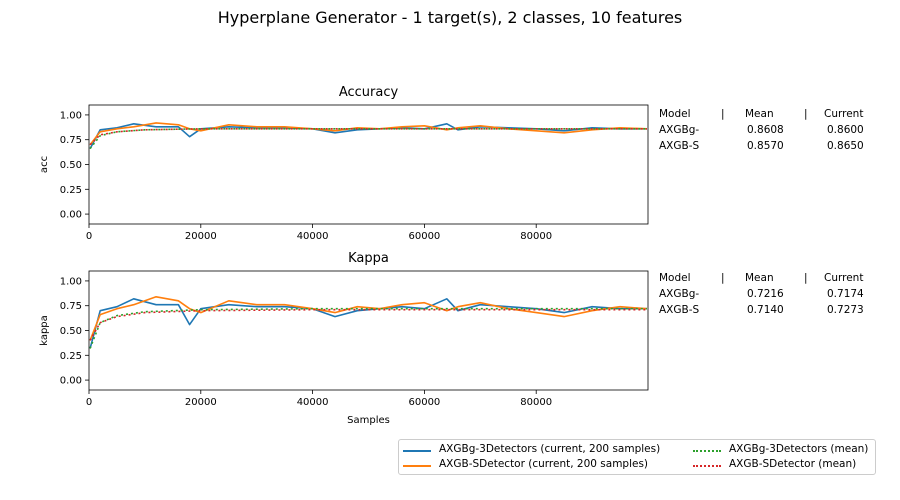 This screenshot has width=900, height=500. What do you see at coordinates (71, 140) in the screenshot?
I see `accuracy-y-tick-label: 0.75` at bounding box center [71, 140].